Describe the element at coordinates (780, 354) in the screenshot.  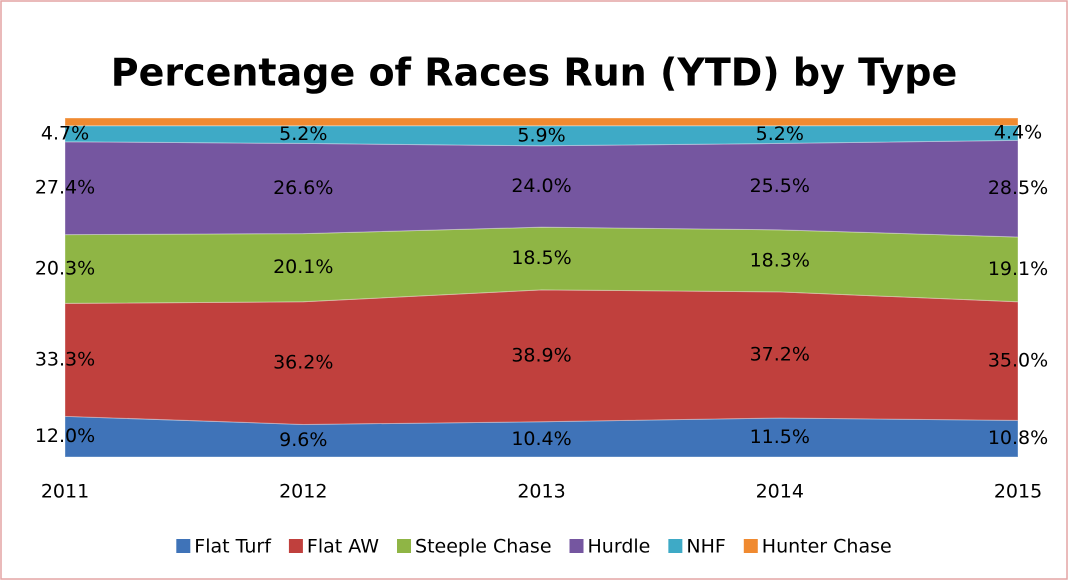
I see `data-label: 37.2%` at that location.